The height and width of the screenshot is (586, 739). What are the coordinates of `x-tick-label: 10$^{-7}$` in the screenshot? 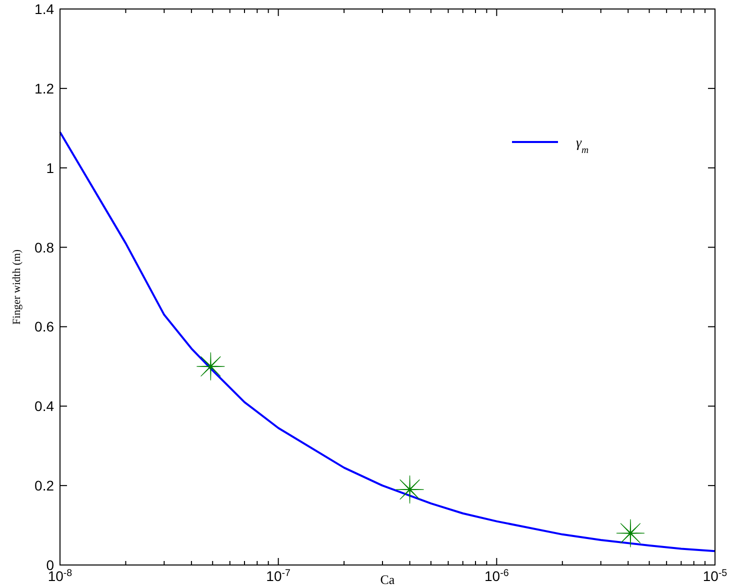 It's located at (278, 576).